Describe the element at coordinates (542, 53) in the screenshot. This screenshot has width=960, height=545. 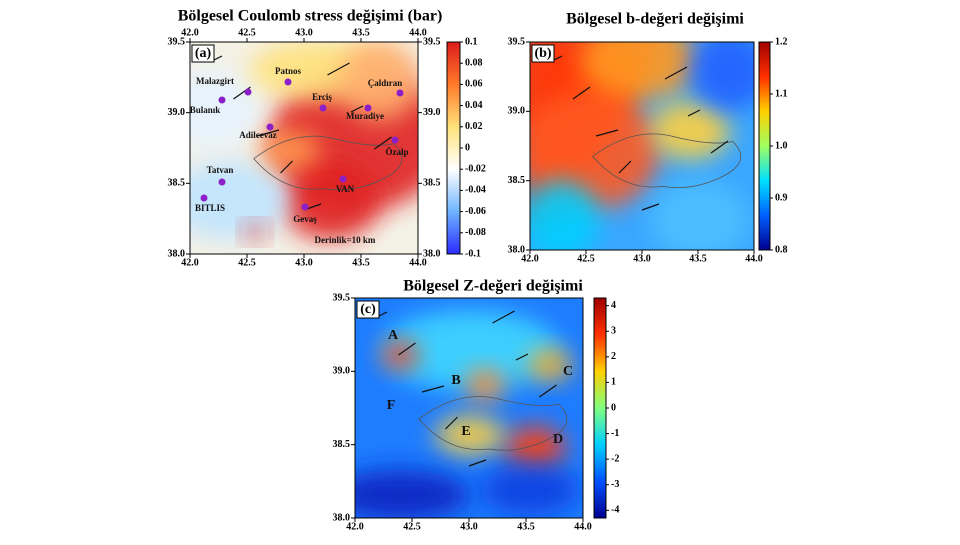
I see `panel-label: (b)` at that location.